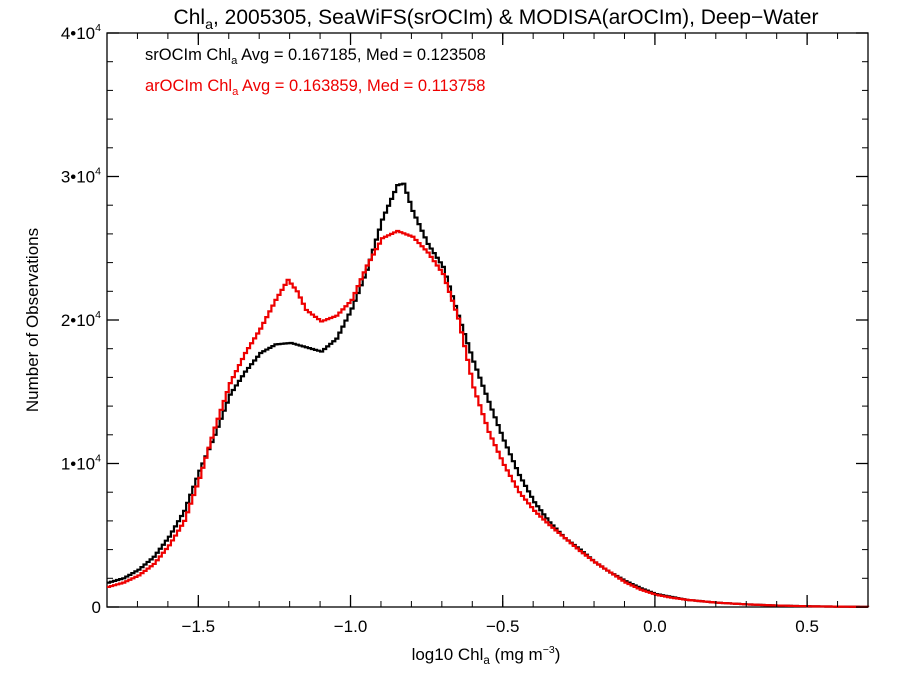 Image resolution: width=900 pixels, height=675 pixels. What do you see at coordinates (807, 626) in the screenshot?
I see `x-tick-label: 0.5` at bounding box center [807, 626].